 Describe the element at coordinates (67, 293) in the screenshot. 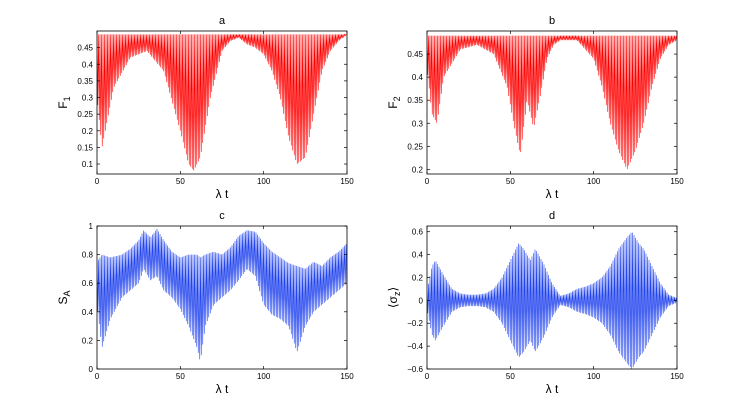

I see `y-axis-label-sub: A` at that location.